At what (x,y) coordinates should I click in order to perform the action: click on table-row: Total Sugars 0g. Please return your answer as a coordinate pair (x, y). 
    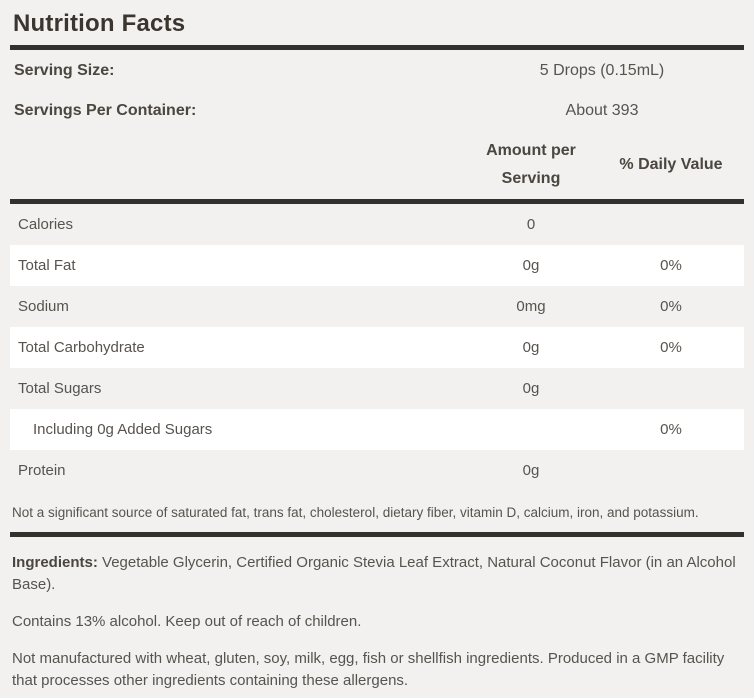
    Looking at the image, I should click on (377, 388).